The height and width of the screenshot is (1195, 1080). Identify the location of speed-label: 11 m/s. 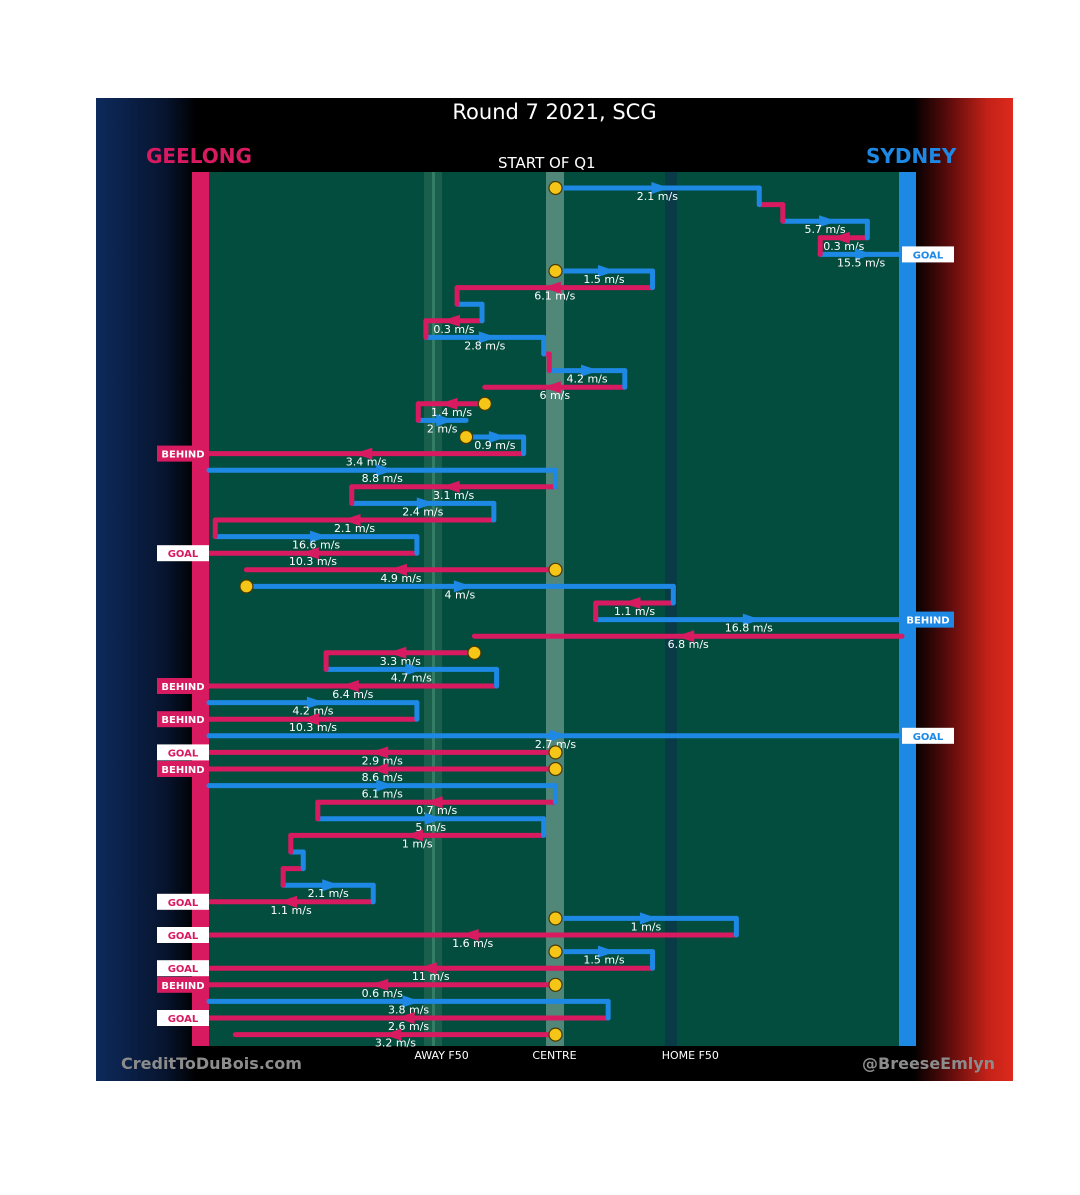
(431, 976).